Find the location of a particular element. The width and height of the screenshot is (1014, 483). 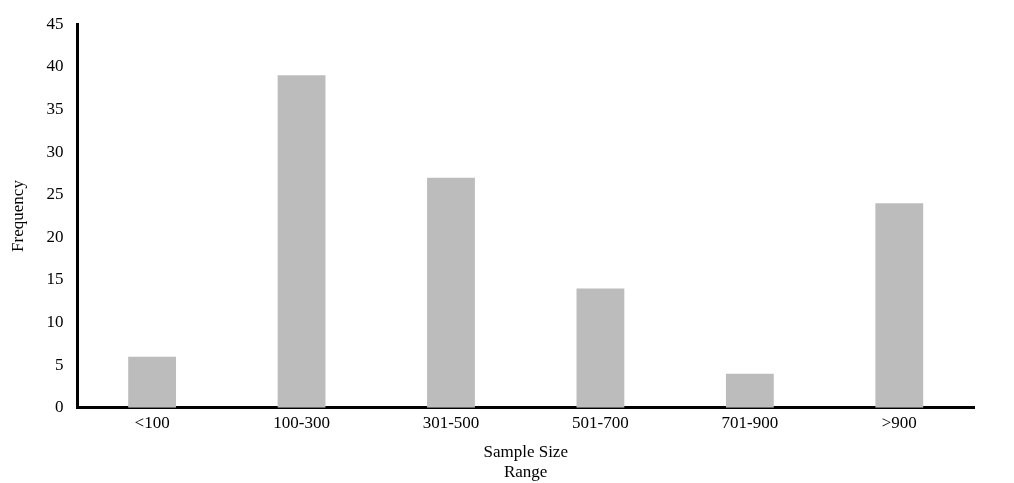

x-axis-title: Sample Size Range is located at coordinates (525, 461).